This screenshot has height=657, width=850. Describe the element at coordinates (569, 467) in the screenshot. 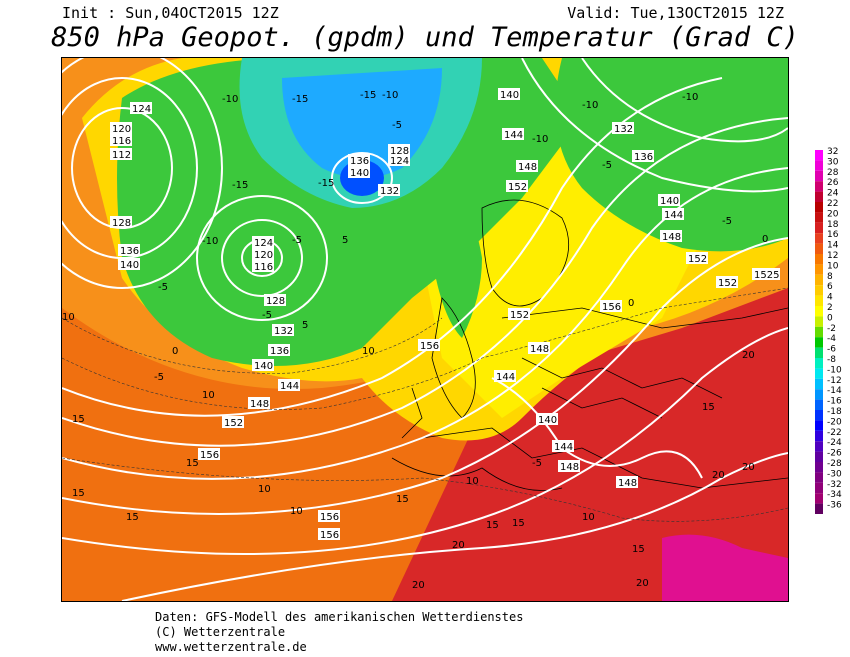

I see `geo-label-148e: 148` at that location.